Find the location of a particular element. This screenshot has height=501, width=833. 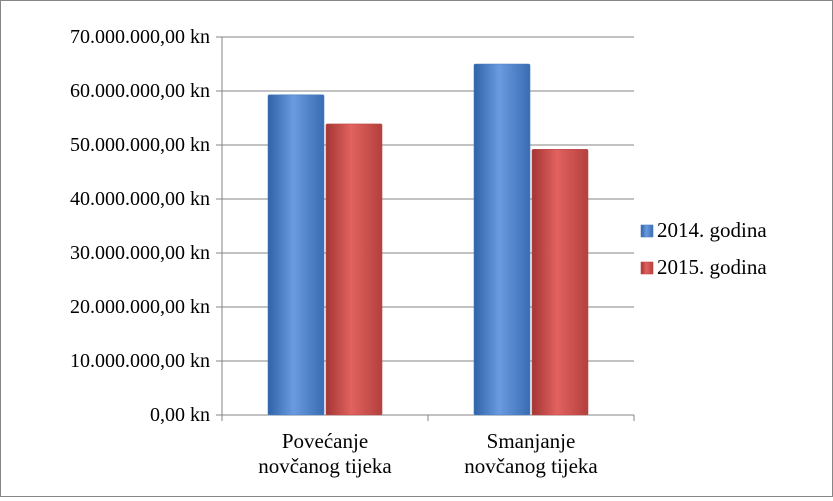

x-category-label: Smanjanje novčanog tijeka is located at coordinates (531, 453).